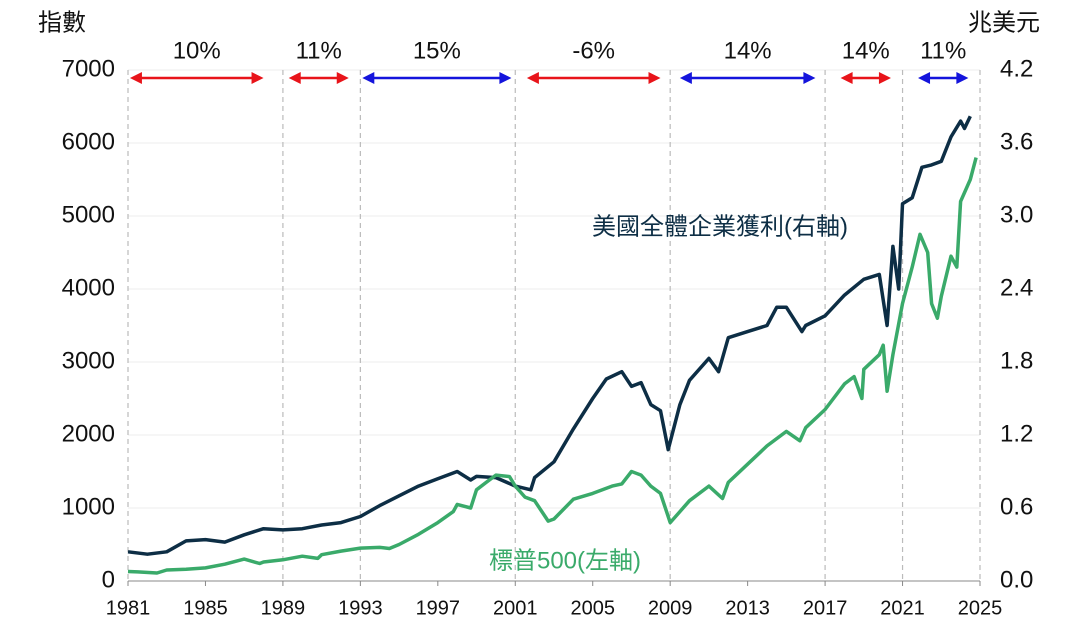  What do you see at coordinates (205, 608) in the screenshot?
I see `x-tick-label: 1985` at bounding box center [205, 608].